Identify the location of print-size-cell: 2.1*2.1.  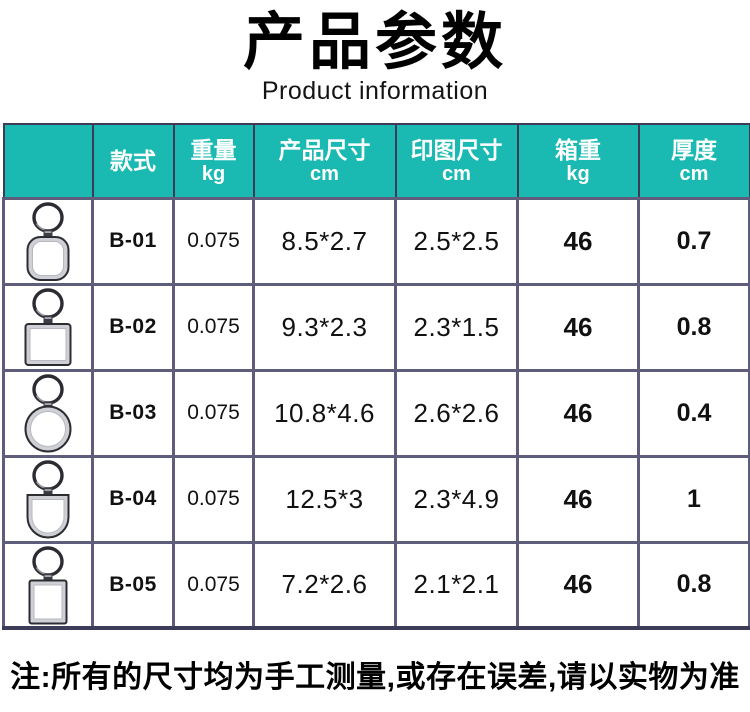
(456, 585).